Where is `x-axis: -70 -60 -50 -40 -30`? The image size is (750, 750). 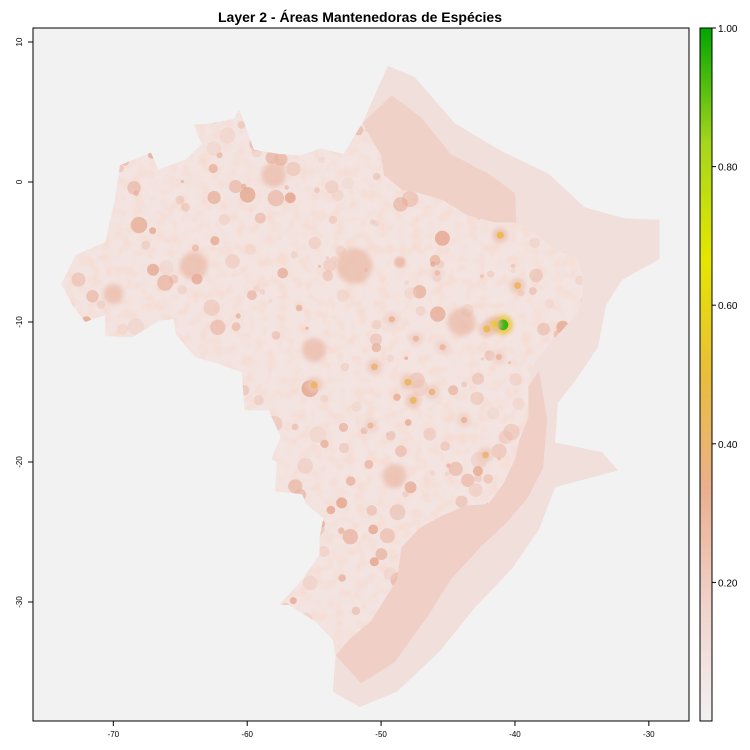
x-axis: -70 -60 -50 -40 -30 is located at coordinates (381, 730).